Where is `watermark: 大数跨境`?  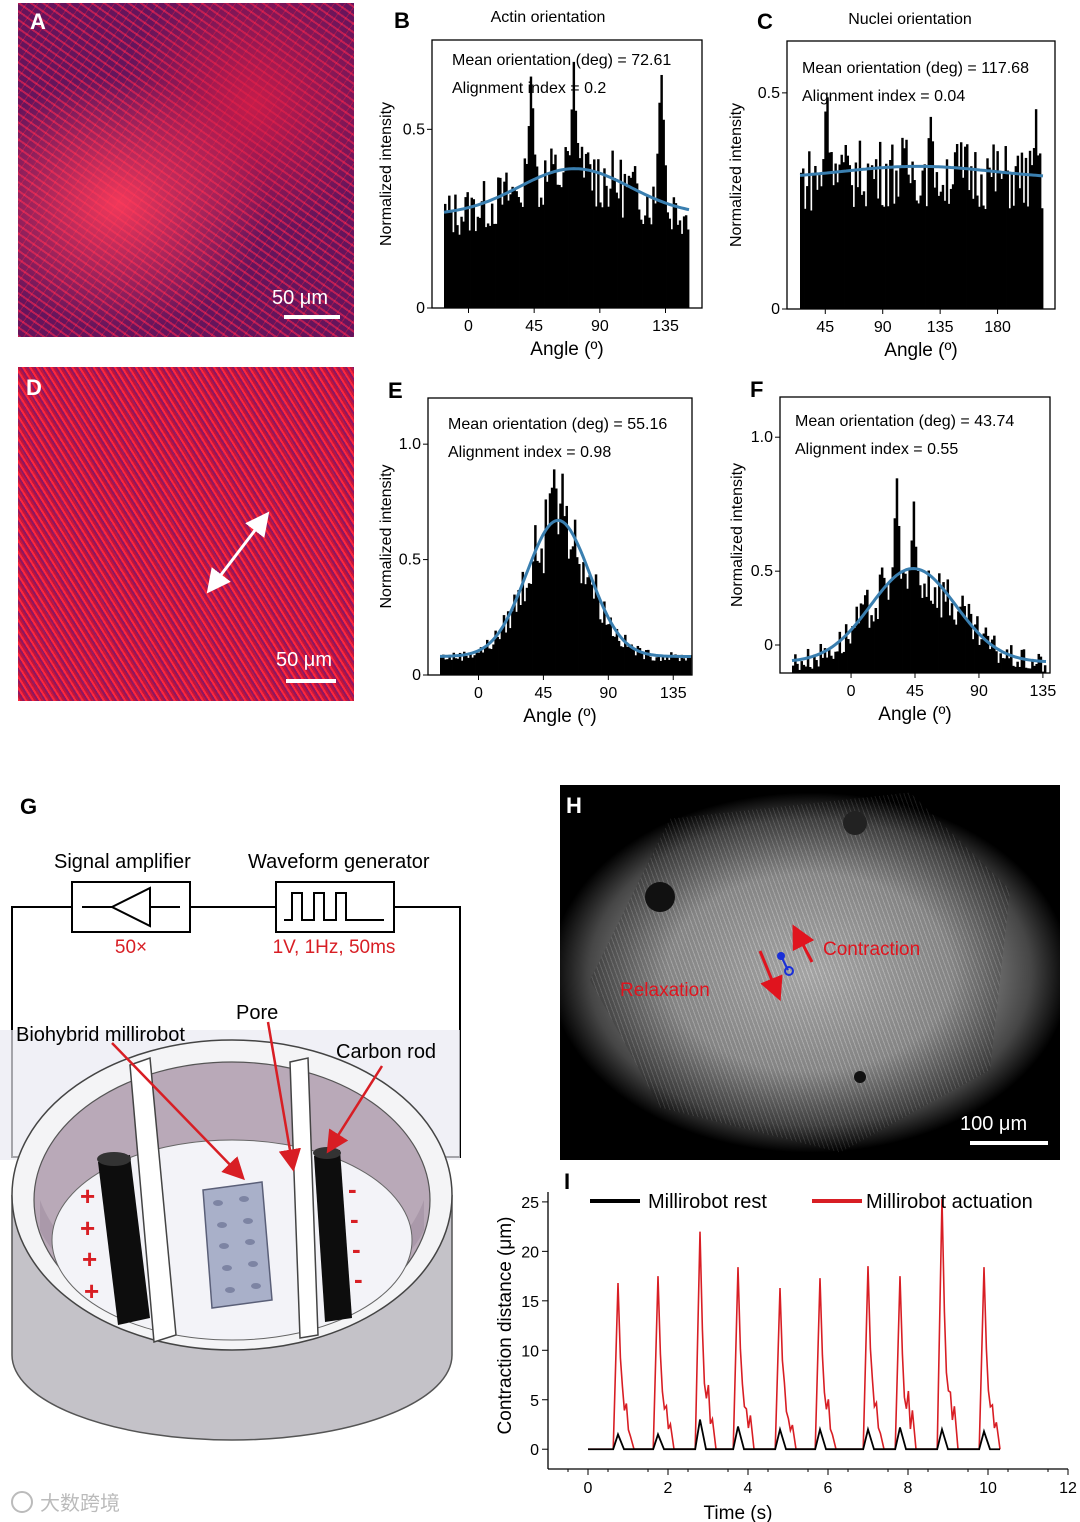 watermark: 大数跨境 is located at coordinates (65, 1503).